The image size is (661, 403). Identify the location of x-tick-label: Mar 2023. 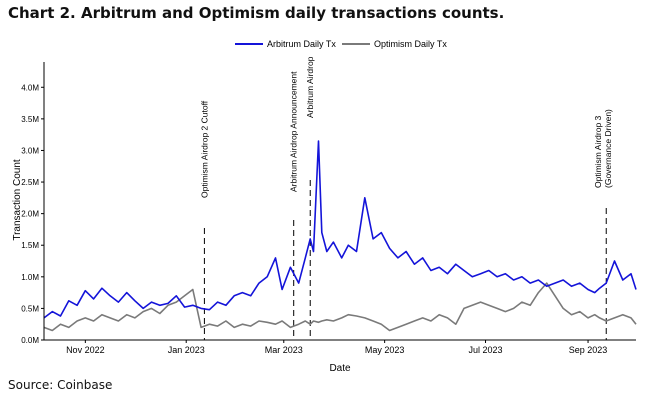
(284, 350).